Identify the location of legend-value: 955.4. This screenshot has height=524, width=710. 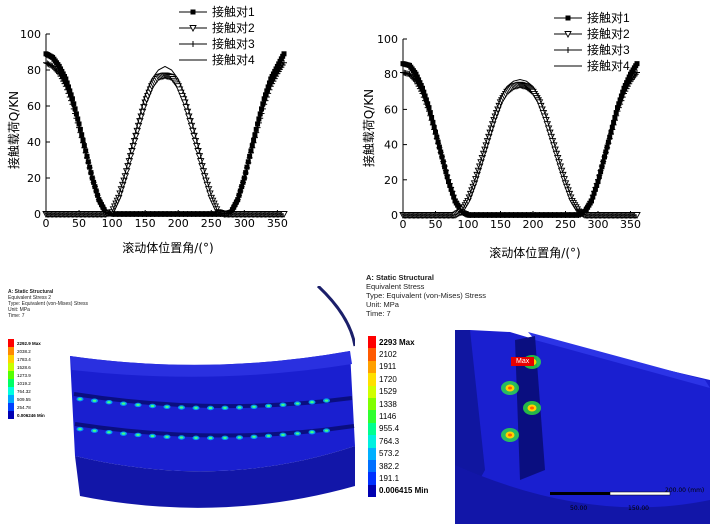
(389, 429).